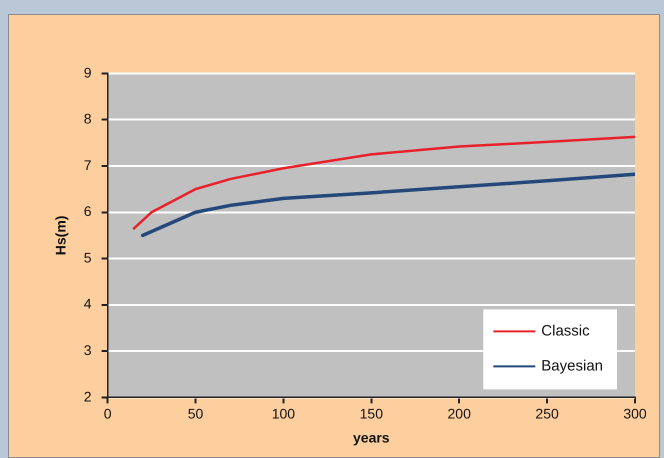 This screenshot has width=664, height=458. What do you see at coordinates (88, 211) in the screenshot?
I see `y-tick-label: 6` at bounding box center [88, 211].